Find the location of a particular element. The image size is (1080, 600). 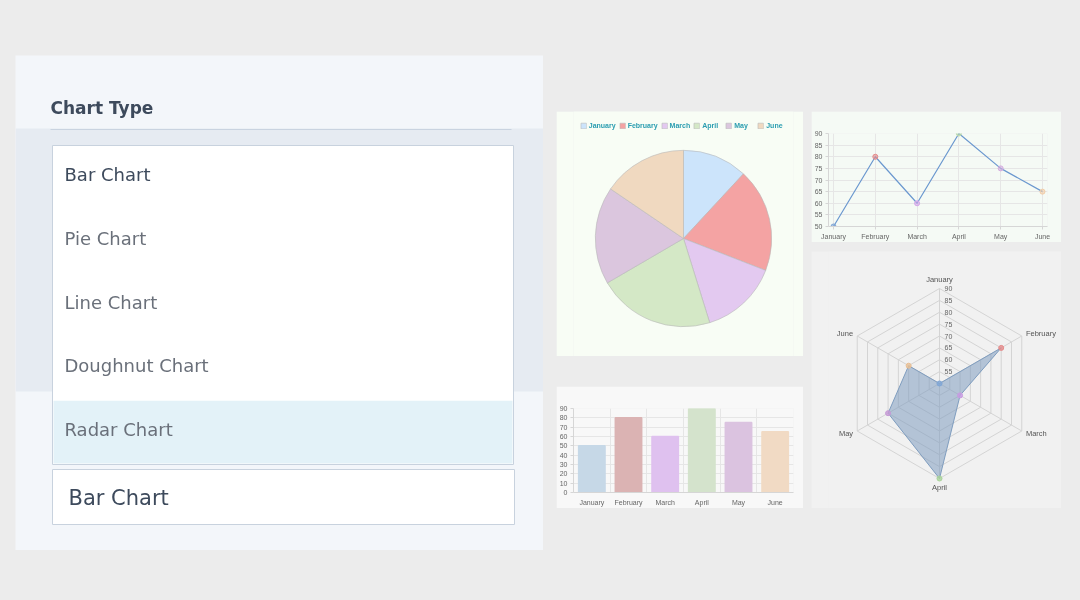

text: Doughnut Chart is located at coordinates (136, 366).